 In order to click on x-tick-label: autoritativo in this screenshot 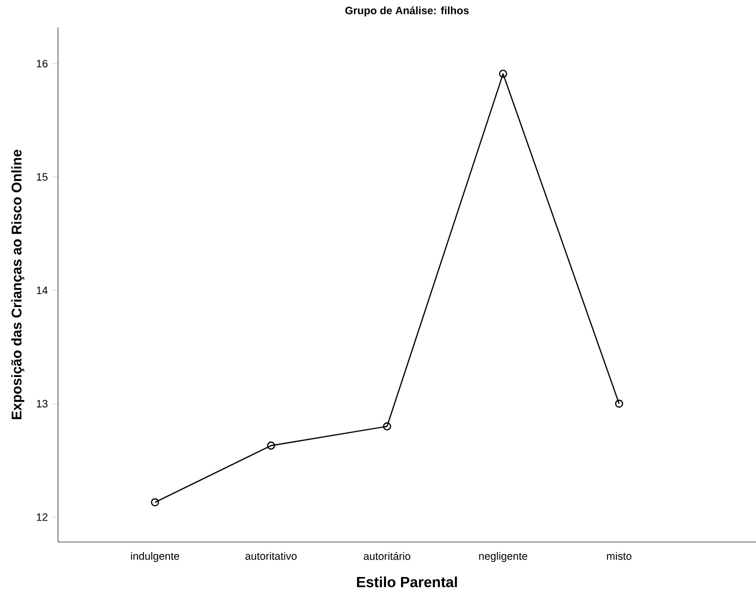, I will do `click(271, 556)`.